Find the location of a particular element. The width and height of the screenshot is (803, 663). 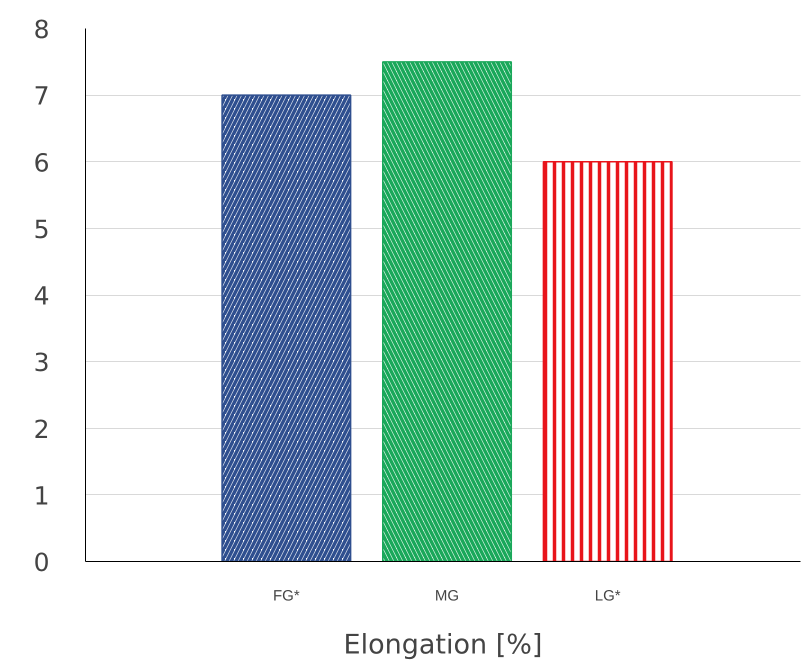

x-tick-label: MG is located at coordinates (447, 596).